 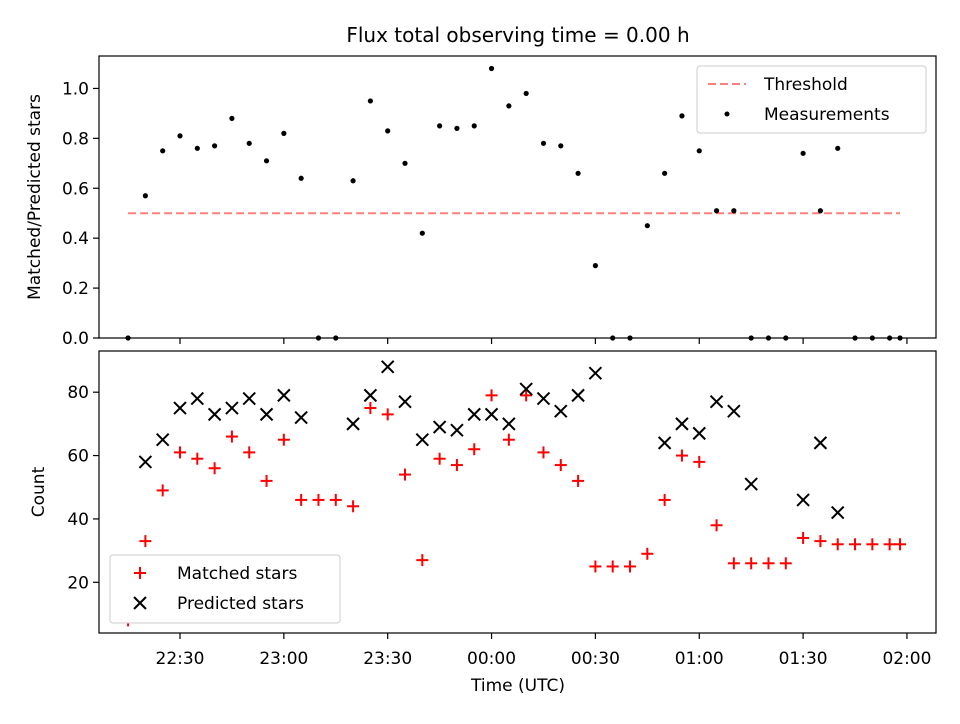 I want to click on predicted-legend-label: Predicted stars, so click(x=240, y=604).